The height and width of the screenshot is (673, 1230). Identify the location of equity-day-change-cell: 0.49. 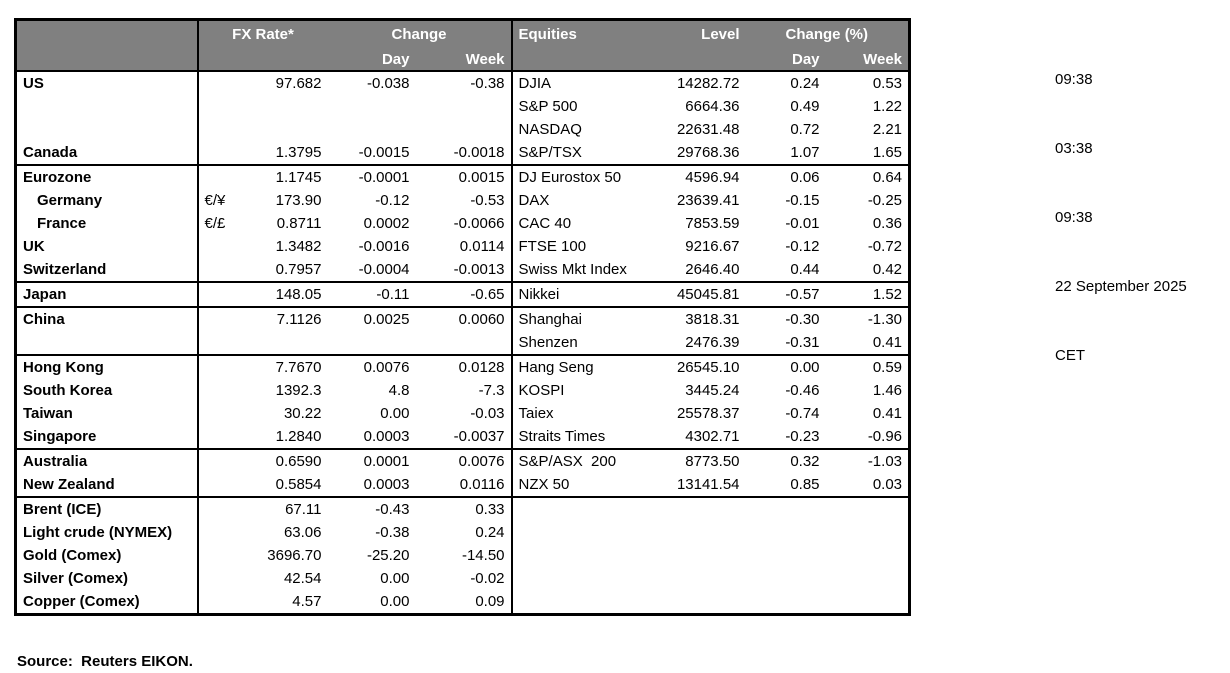
(805, 106).